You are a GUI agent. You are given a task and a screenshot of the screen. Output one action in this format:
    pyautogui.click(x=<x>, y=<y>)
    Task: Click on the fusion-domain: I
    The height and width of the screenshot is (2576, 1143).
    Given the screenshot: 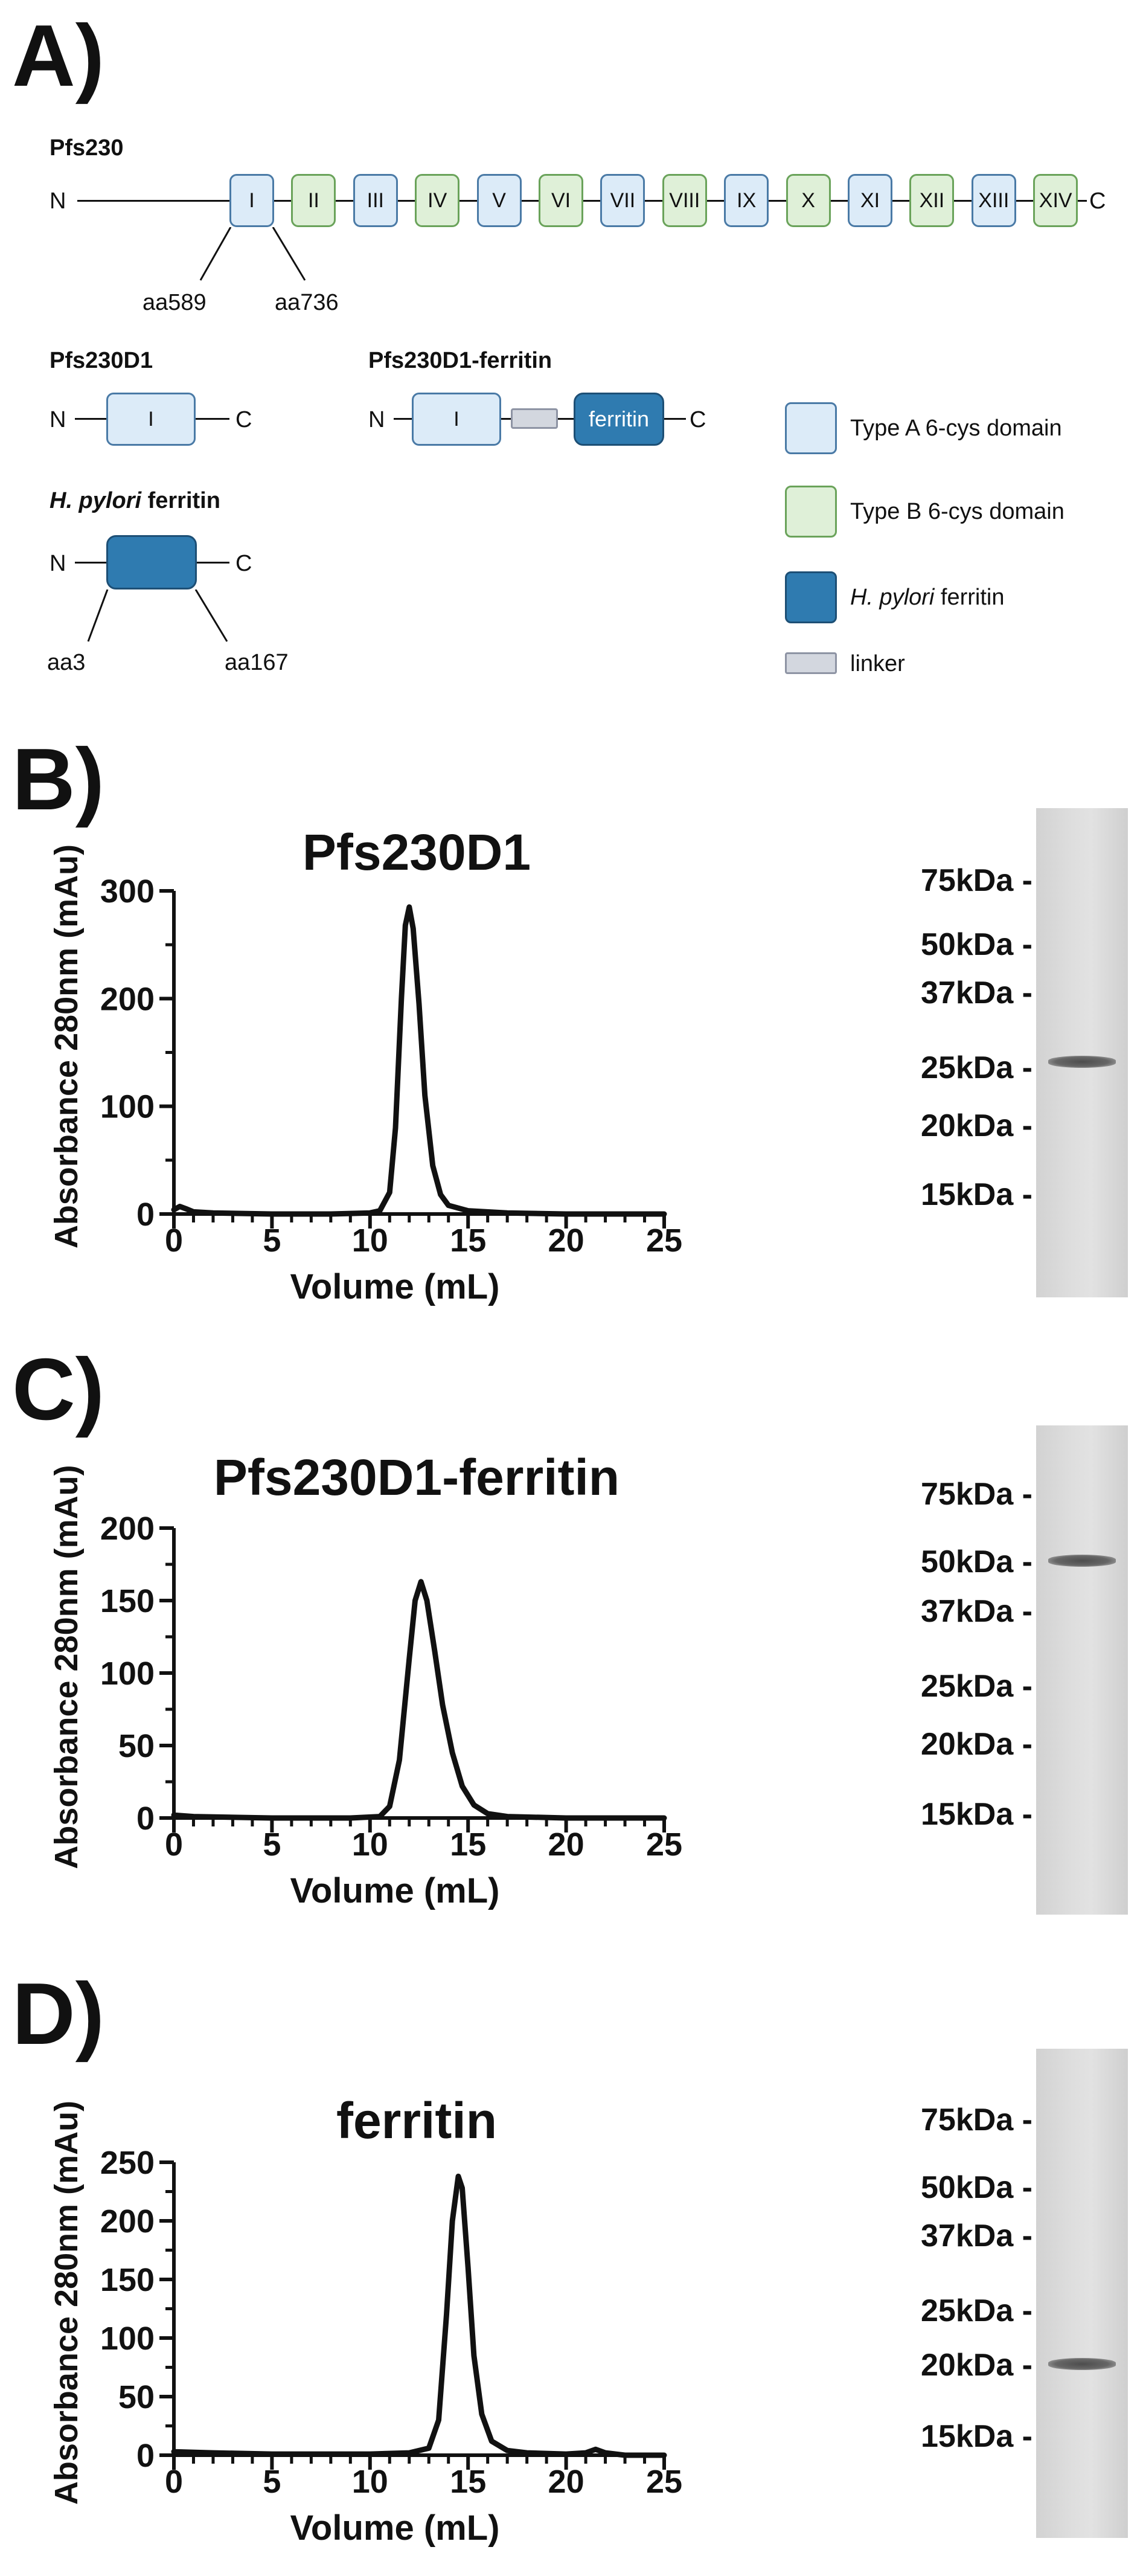 What is the action you would take?
    pyautogui.click(x=457, y=419)
    